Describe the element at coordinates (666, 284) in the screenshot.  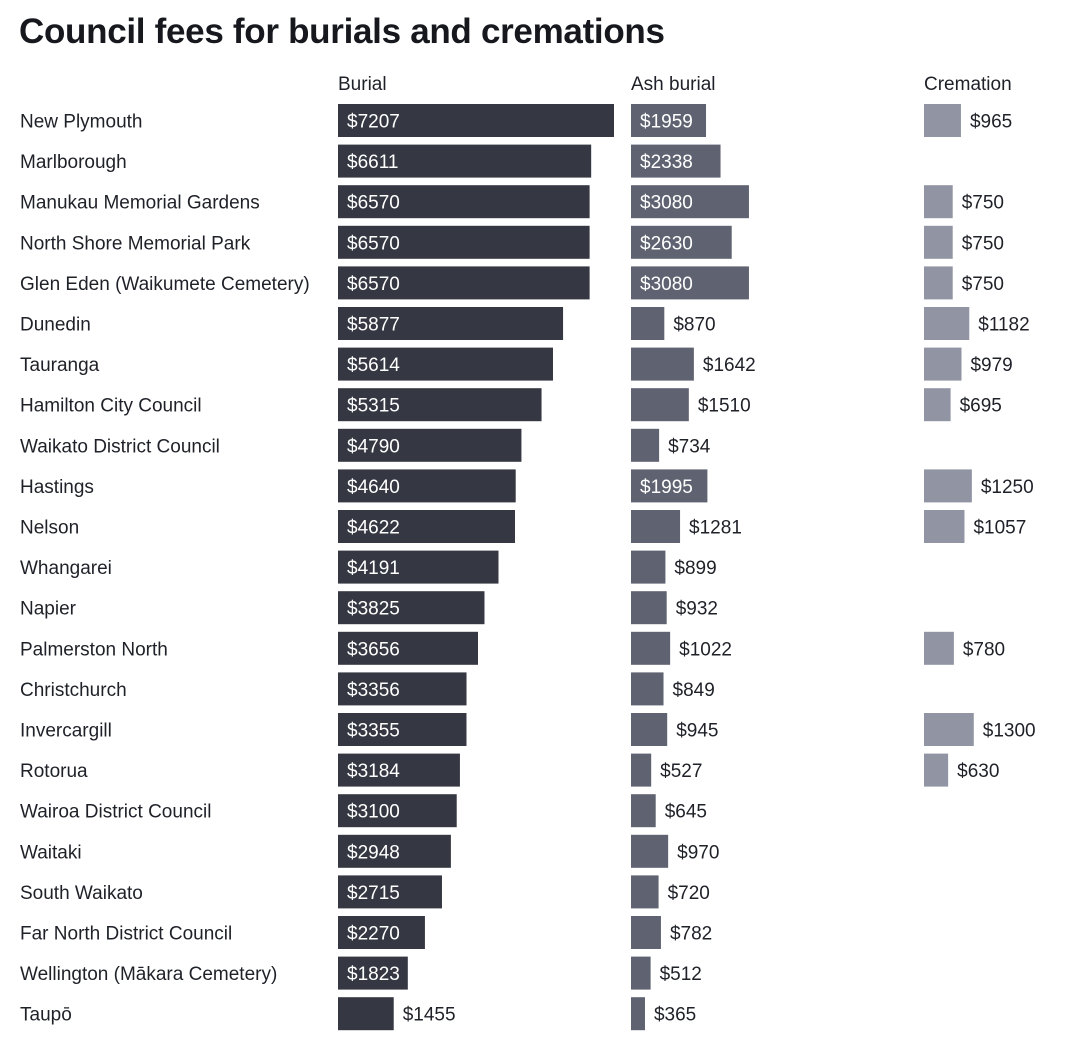
I see `data-label: $3080` at that location.